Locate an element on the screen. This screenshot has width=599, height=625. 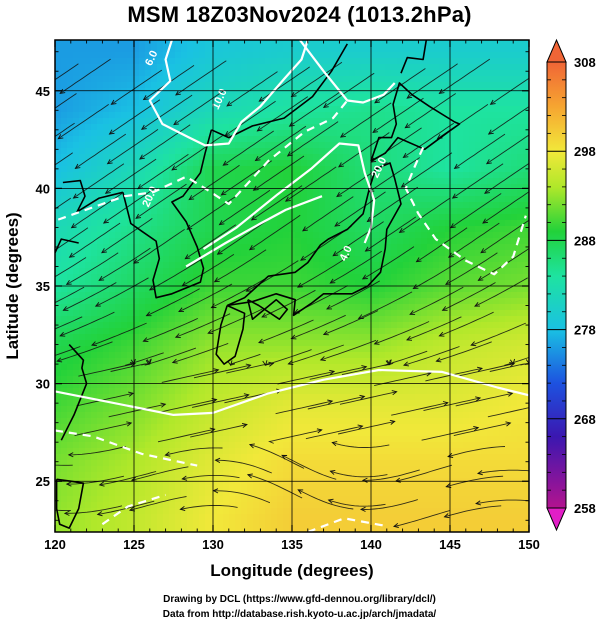
colorbar-extend-max is located at coordinates (556, 50).